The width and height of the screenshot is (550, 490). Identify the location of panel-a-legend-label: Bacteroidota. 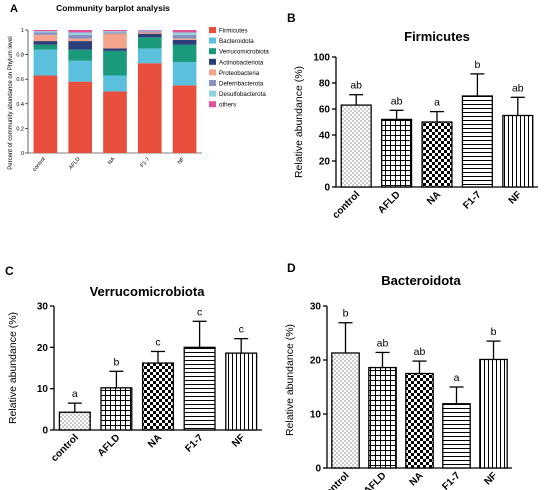
(236, 41).